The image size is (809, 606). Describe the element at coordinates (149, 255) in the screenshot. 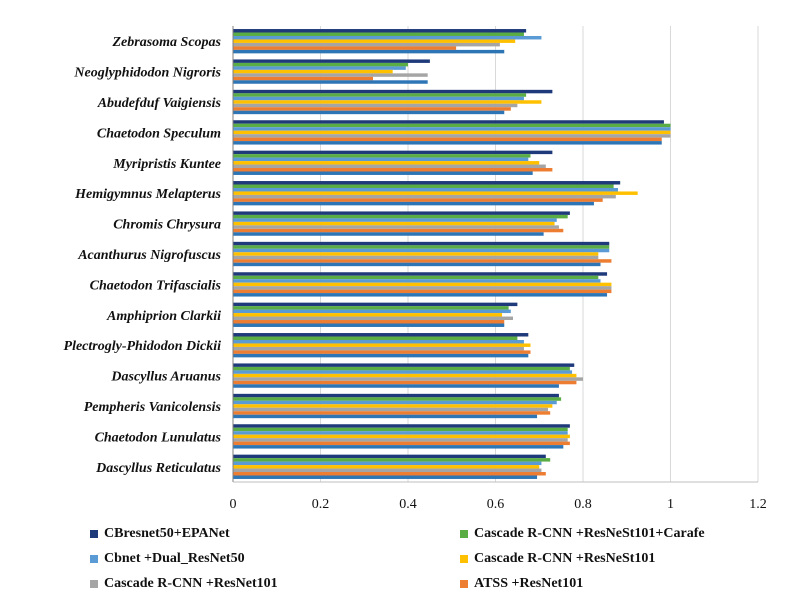

I see `category-label: Acanthurus Nigrofuscus` at that location.